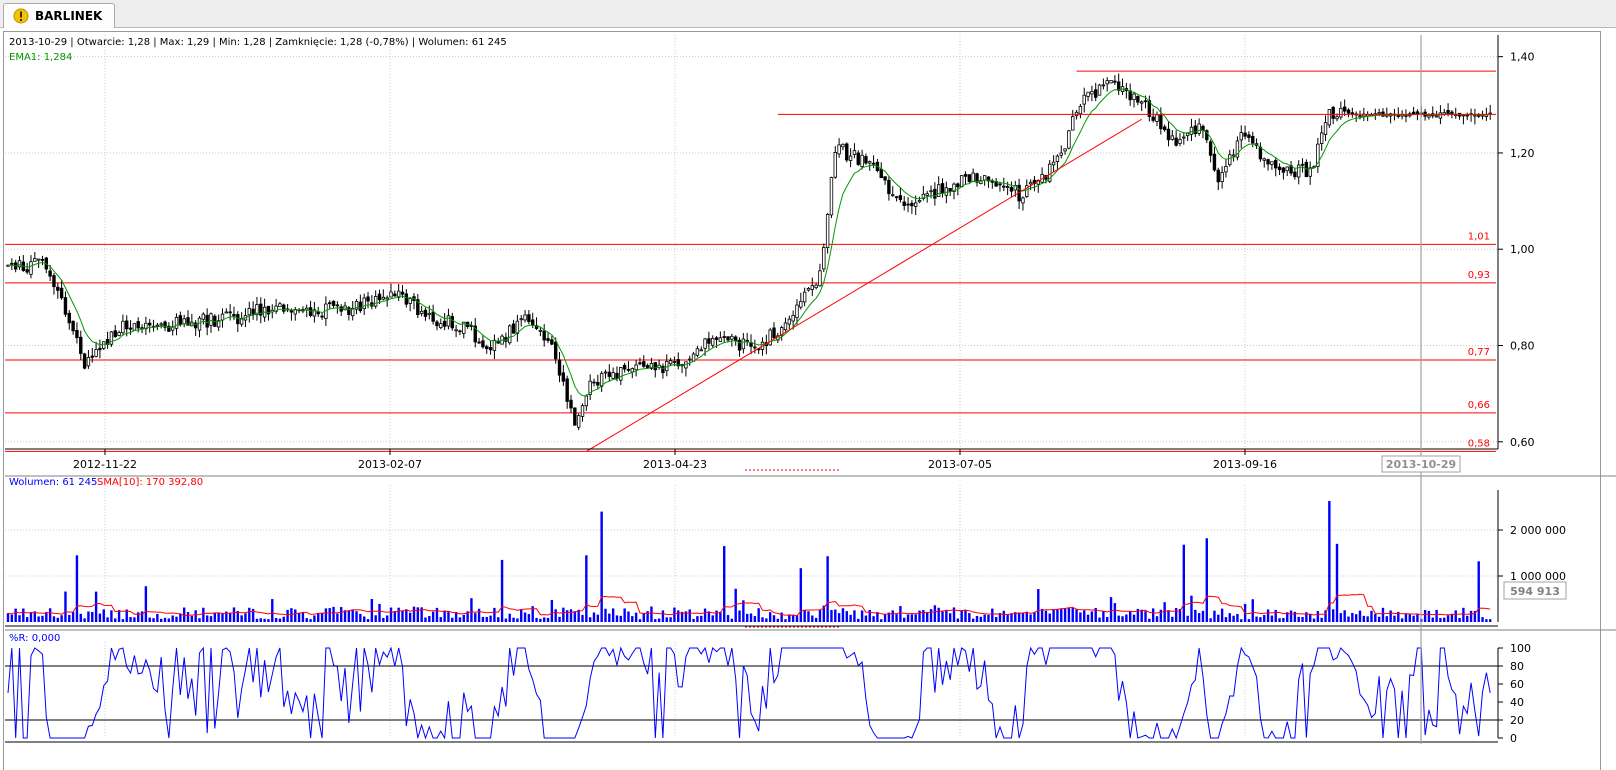 The width and height of the screenshot is (1616, 770). I want to click on sma-info: SMA[10]: 170 392,80, so click(150, 482).